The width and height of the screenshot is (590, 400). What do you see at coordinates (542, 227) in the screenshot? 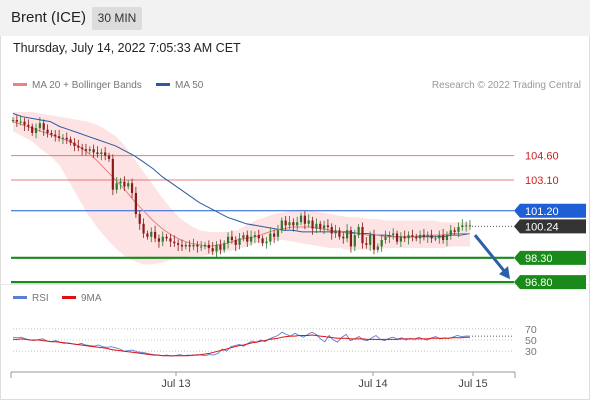
I see `level-label-100-24: 100.24` at bounding box center [542, 227].